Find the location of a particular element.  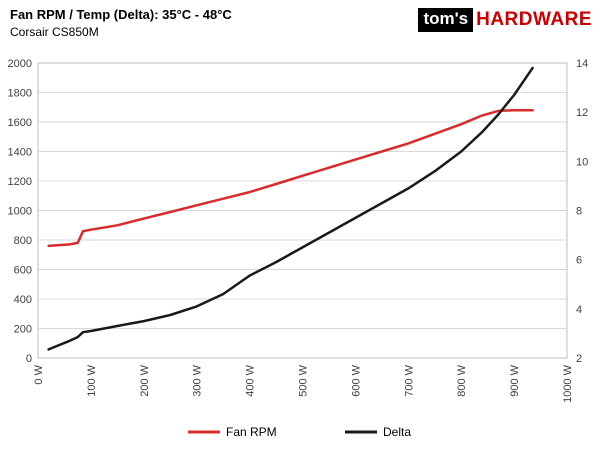

right-axis-tick-label: 8 is located at coordinates (579, 212).